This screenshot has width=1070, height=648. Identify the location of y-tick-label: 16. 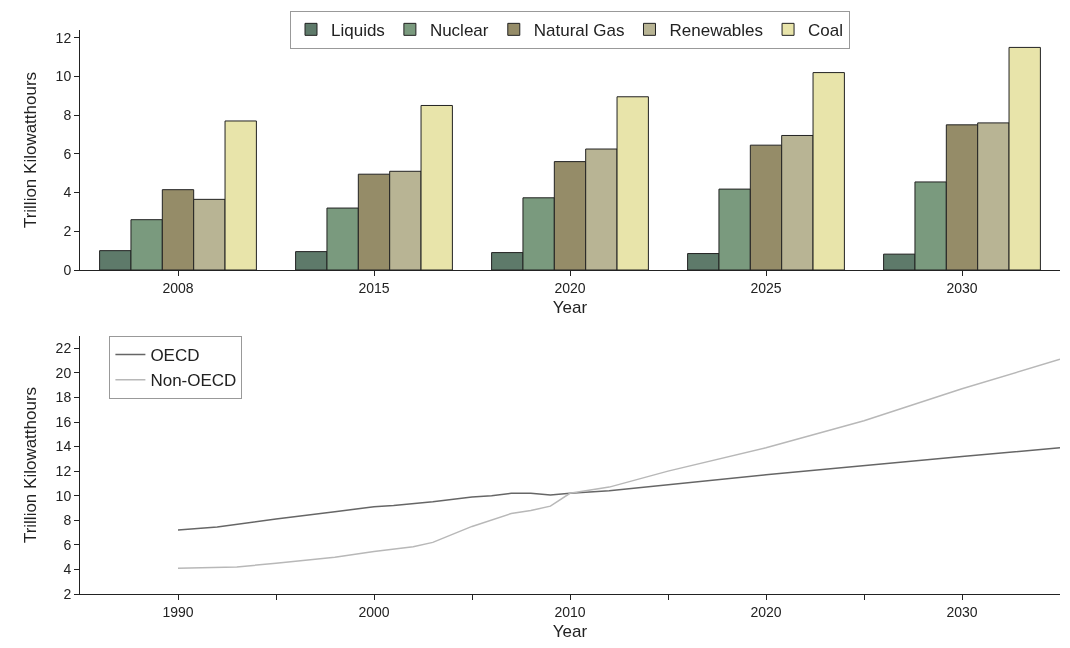
(63, 421).